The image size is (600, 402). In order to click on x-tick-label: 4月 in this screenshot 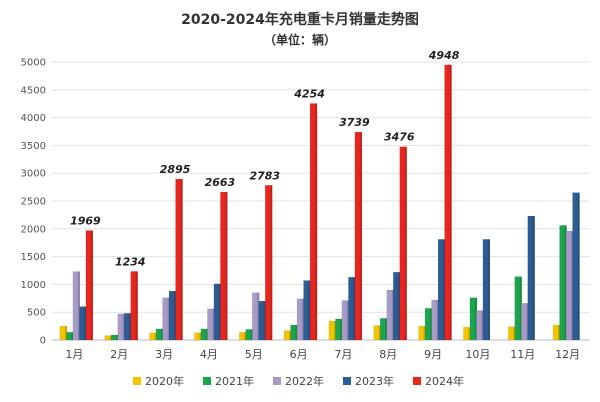, I will do `click(209, 354)`.